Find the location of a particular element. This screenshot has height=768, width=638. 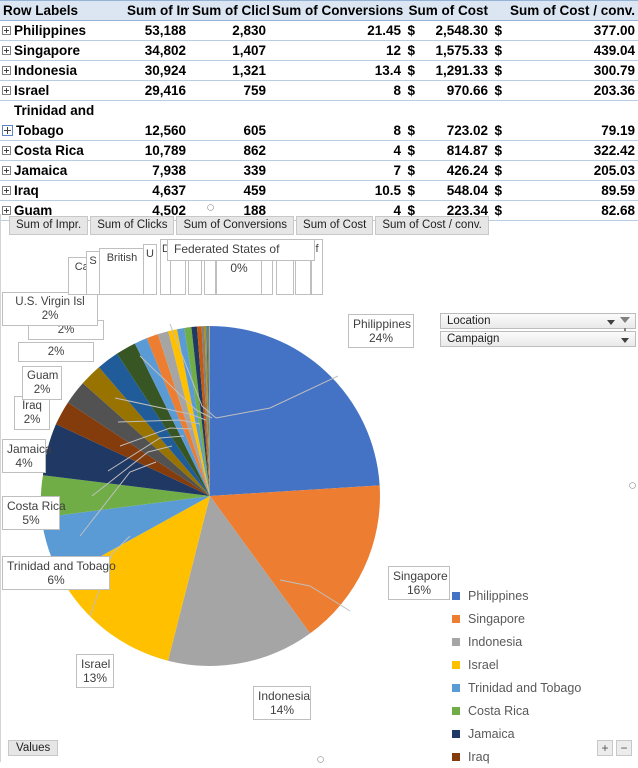

cell-impr: 34,802 is located at coordinates (156, 51).